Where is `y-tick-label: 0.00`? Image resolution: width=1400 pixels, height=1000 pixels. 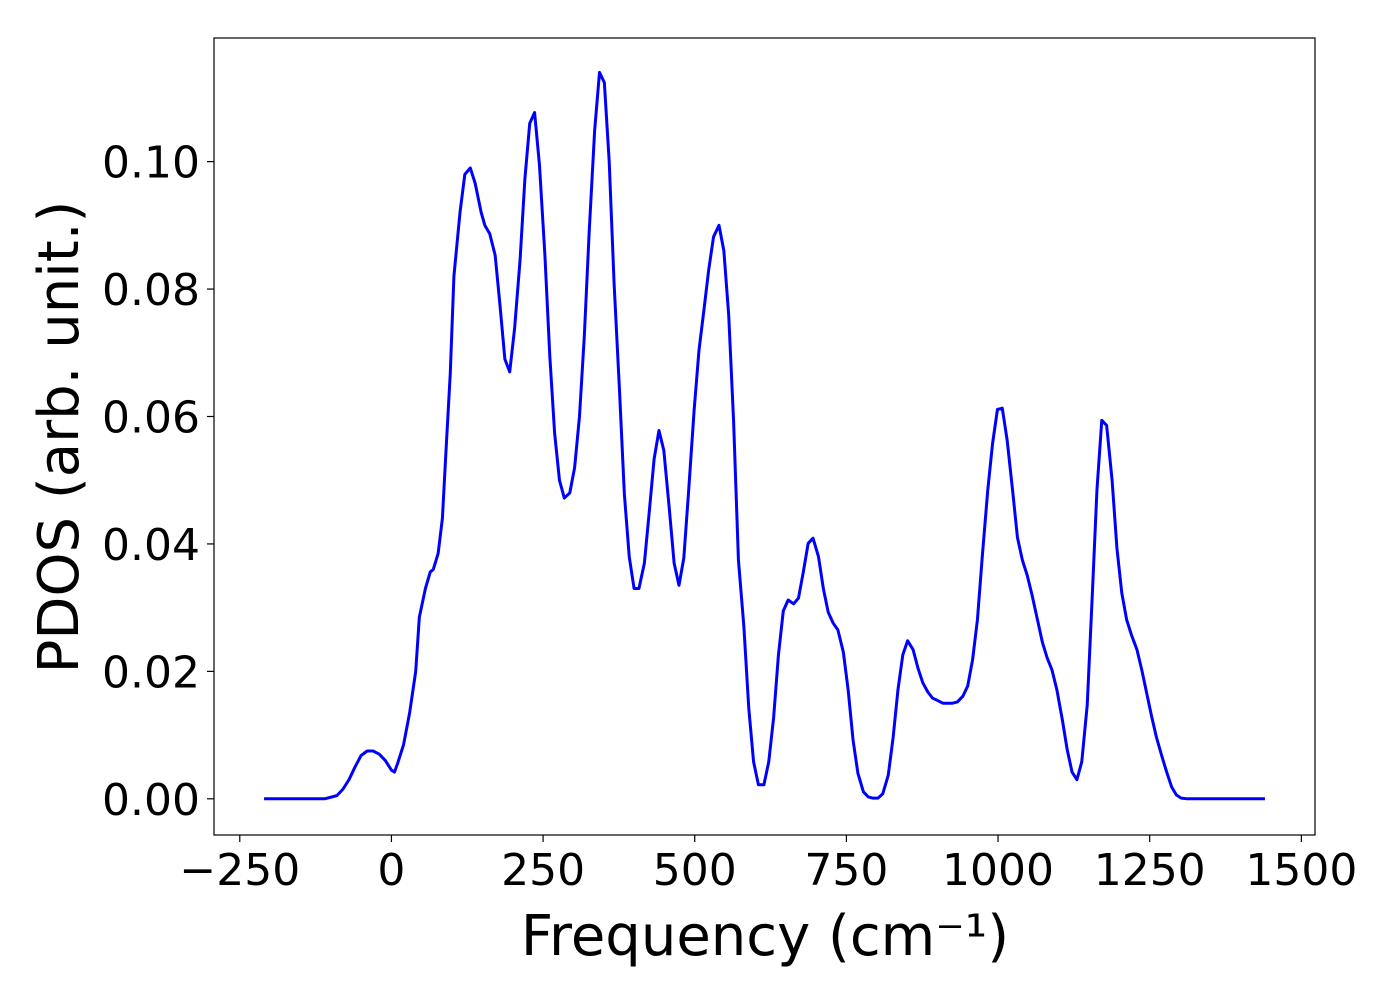 y-tick-label: 0.00 is located at coordinates (151, 800).